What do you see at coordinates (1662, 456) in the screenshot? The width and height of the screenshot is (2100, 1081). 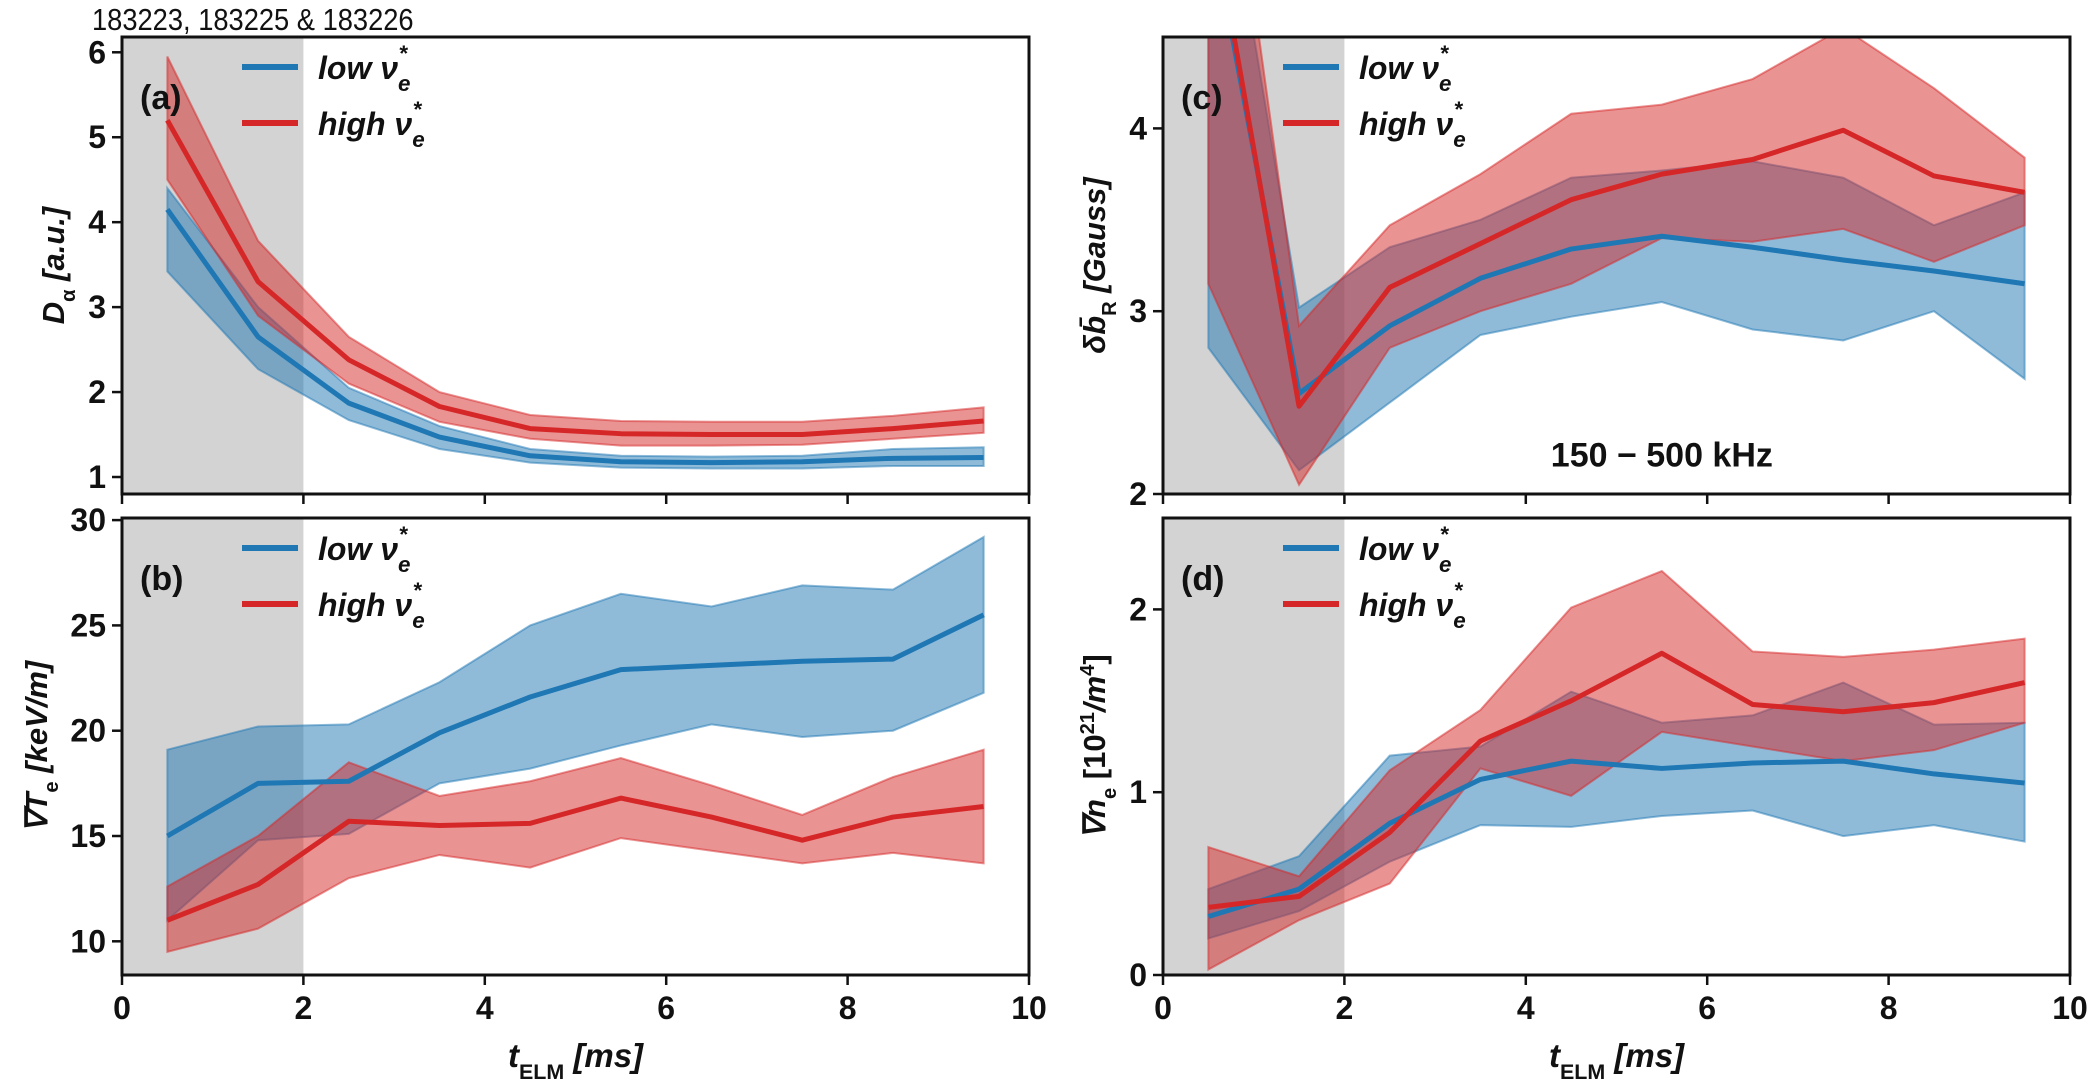 I see `frequency-annotation: 150 − 500 kHz` at bounding box center [1662, 456].